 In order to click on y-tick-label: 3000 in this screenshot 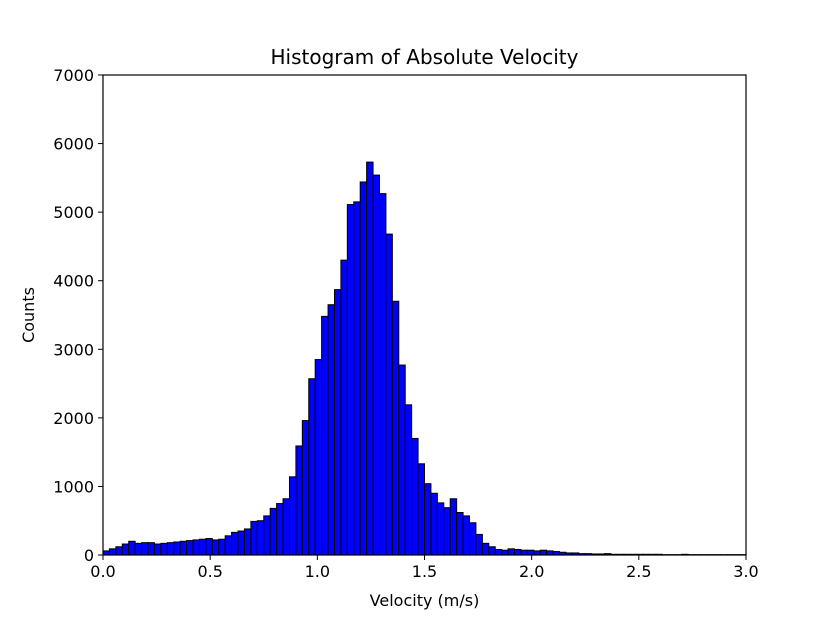, I will do `click(73, 349)`.